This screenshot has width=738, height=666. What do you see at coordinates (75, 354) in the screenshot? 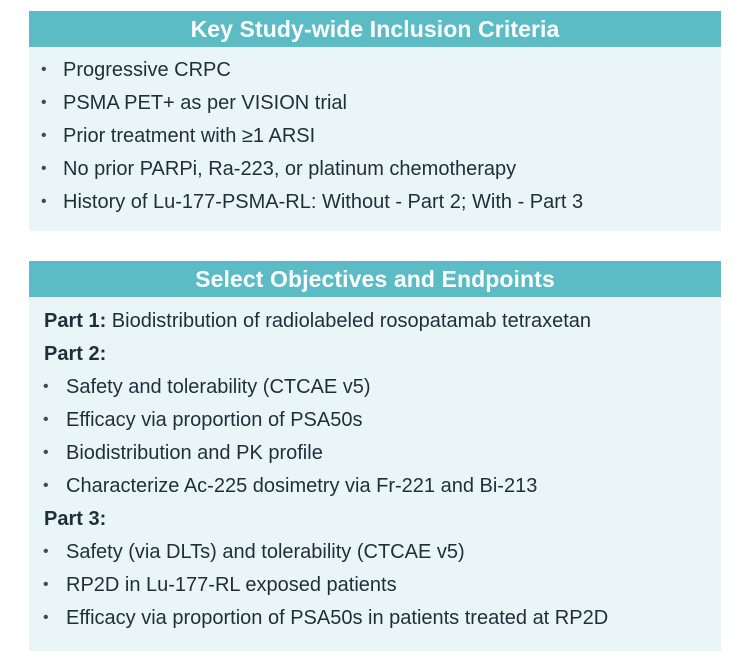
I see `part2-label: Part 2:` at bounding box center [75, 354].